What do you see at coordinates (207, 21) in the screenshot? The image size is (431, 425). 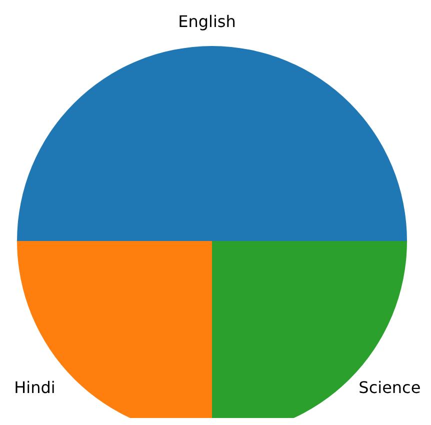 I see `slice-label: English` at bounding box center [207, 21].